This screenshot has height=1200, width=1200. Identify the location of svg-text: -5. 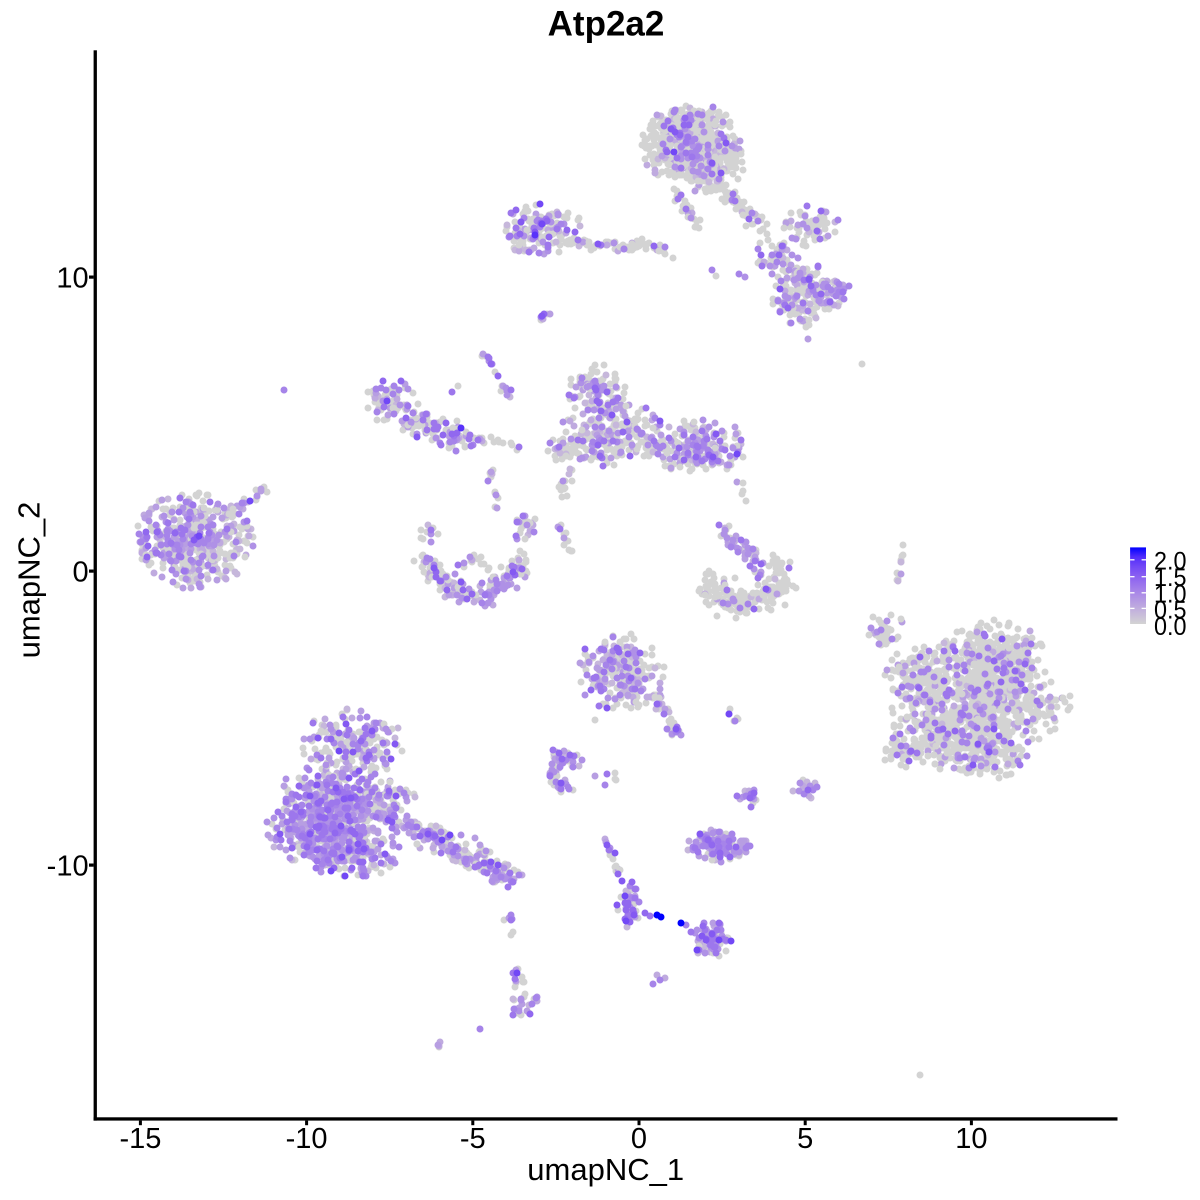
(473, 1139).